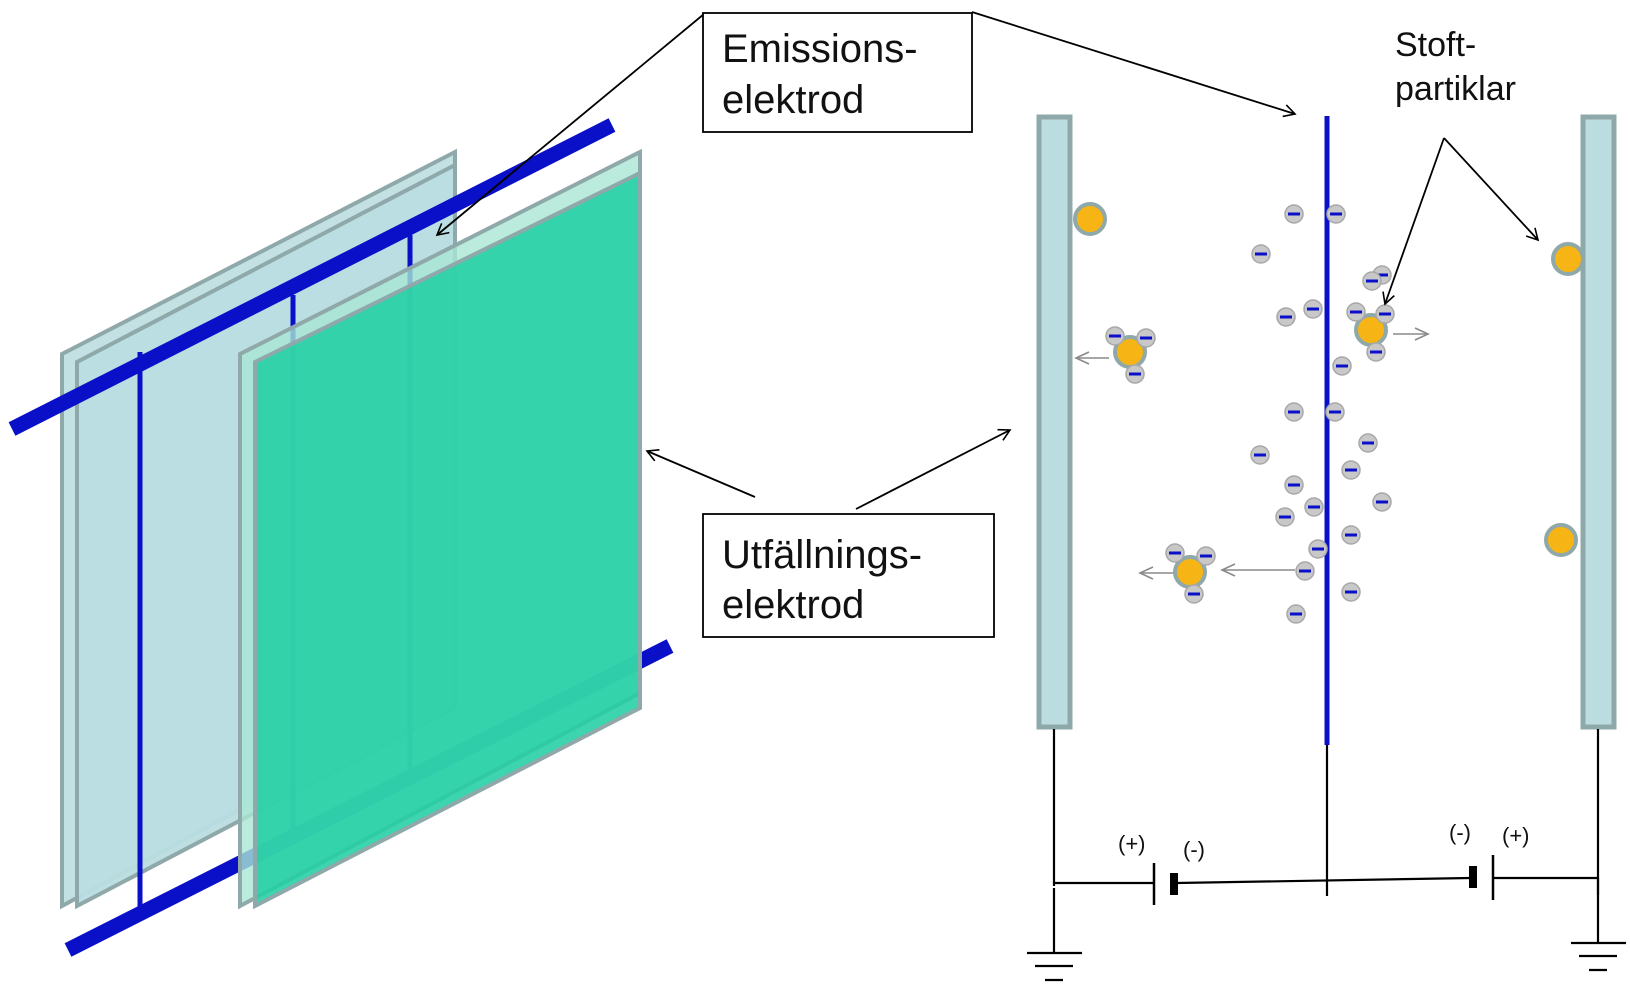 This screenshot has width=1630, height=985. I want to click on left-collector-plate, so click(1054, 422).